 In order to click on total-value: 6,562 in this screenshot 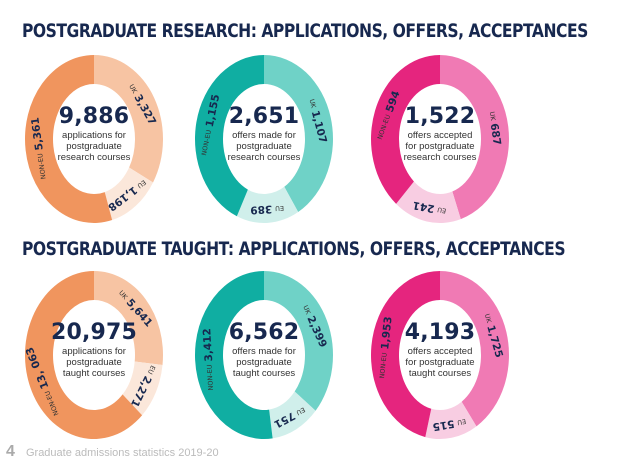, I will do `click(264, 332)`.